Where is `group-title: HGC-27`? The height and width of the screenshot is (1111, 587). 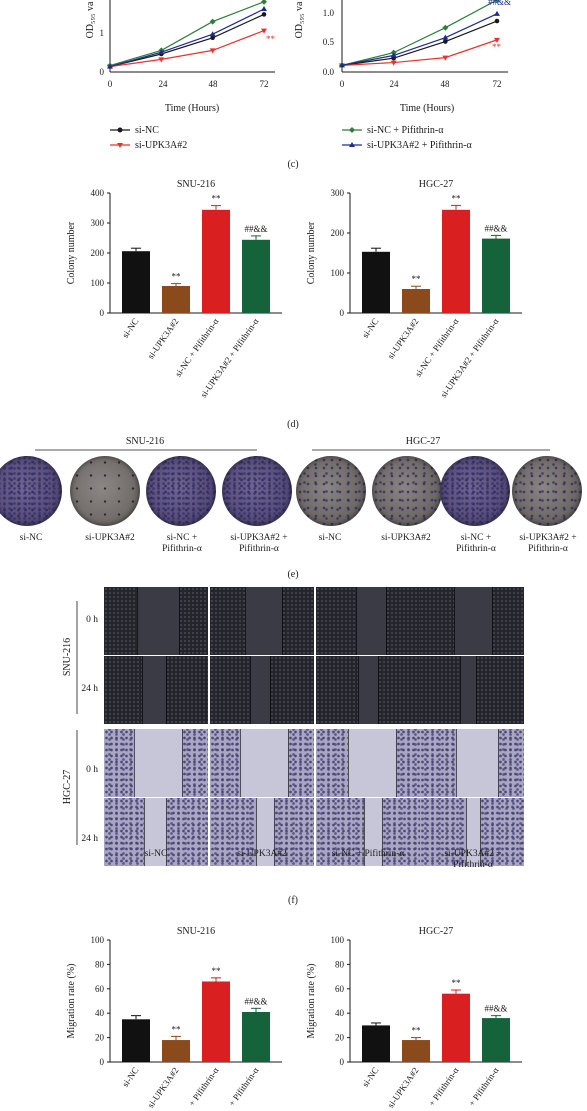
group-title: HGC-27 is located at coordinates (423, 441).